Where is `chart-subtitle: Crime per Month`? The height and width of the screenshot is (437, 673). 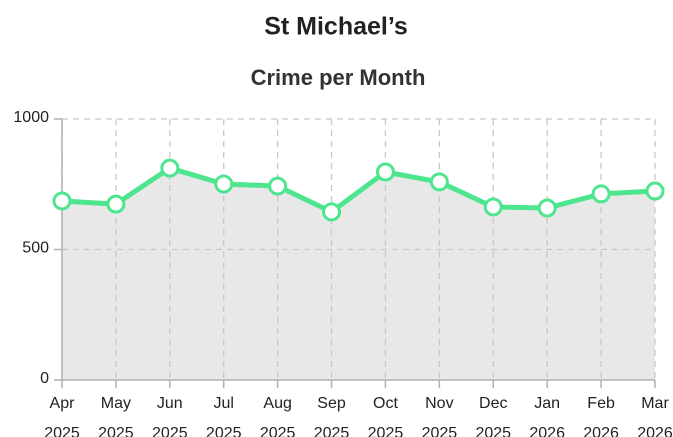 chart-subtitle: Crime per Month is located at coordinates (338, 77).